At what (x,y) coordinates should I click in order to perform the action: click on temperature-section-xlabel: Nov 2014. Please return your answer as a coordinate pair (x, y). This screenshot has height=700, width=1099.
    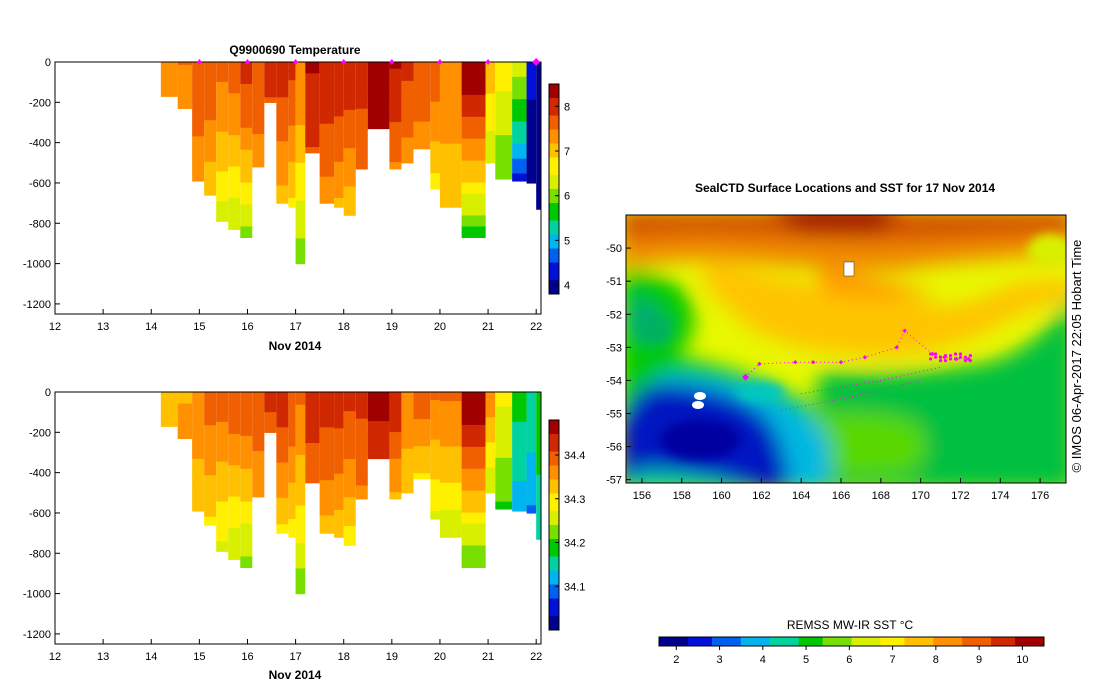
    Looking at the image, I should click on (295, 346).